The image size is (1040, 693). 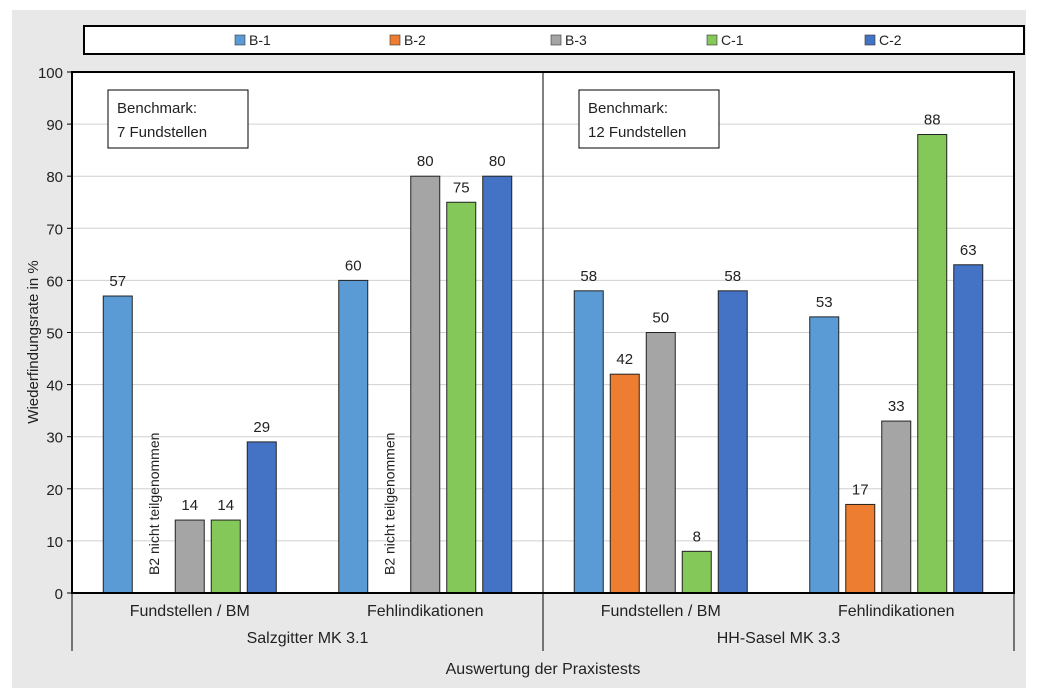 What do you see at coordinates (824, 302) in the screenshot?
I see `data-label-B-1: 53` at bounding box center [824, 302].